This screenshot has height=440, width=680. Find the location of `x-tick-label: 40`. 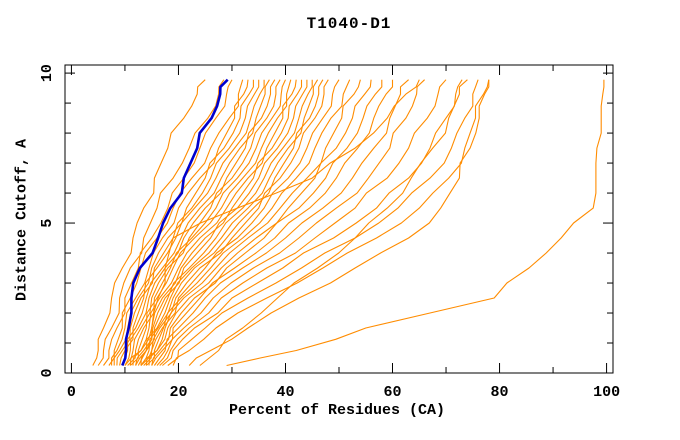

x-tick-label: 40 is located at coordinates (285, 392).